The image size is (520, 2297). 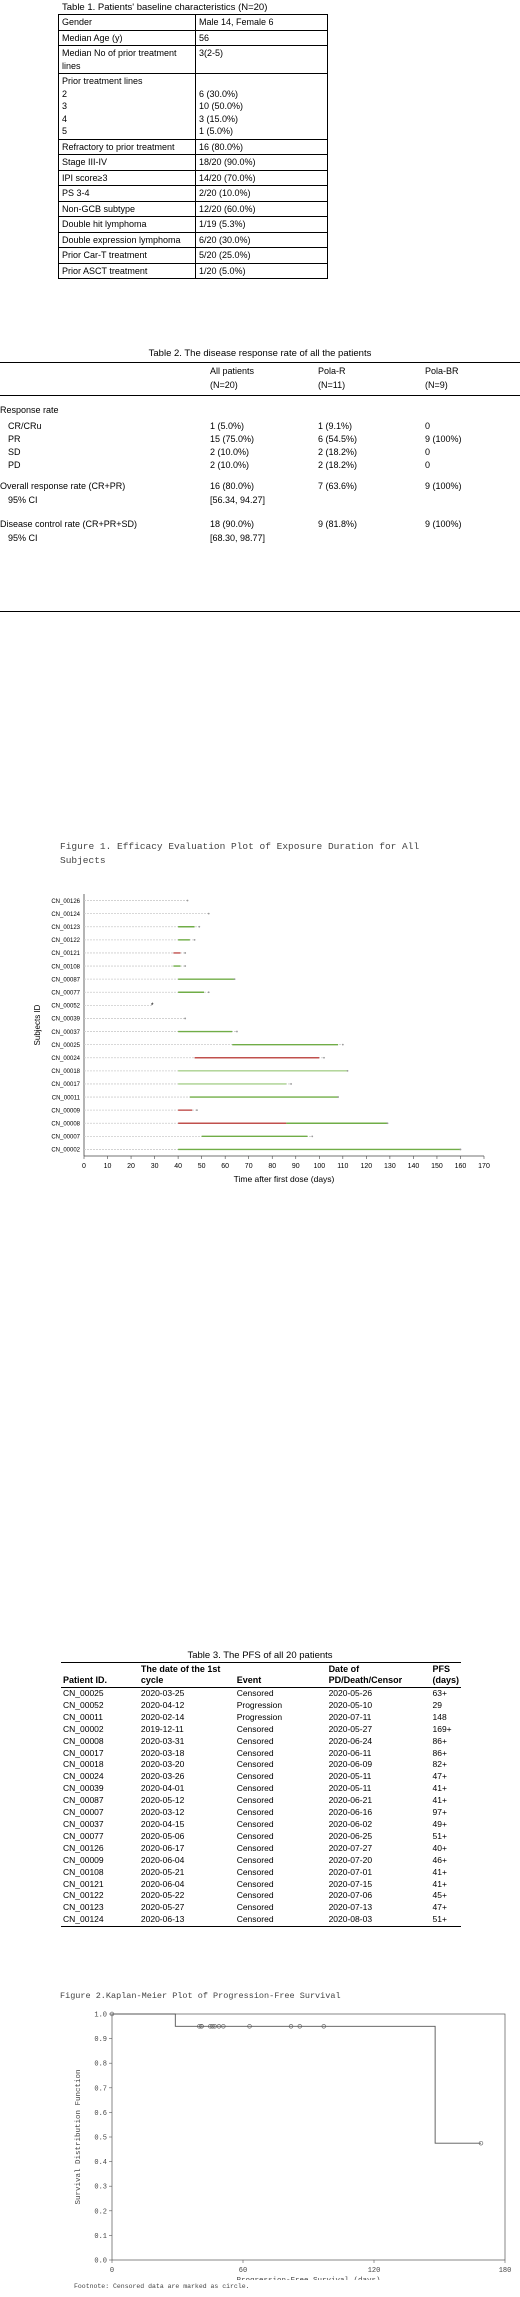 What do you see at coordinates (439, 1907) in the screenshot?
I see `pfs-cell: 47+` at bounding box center [439, 1907].